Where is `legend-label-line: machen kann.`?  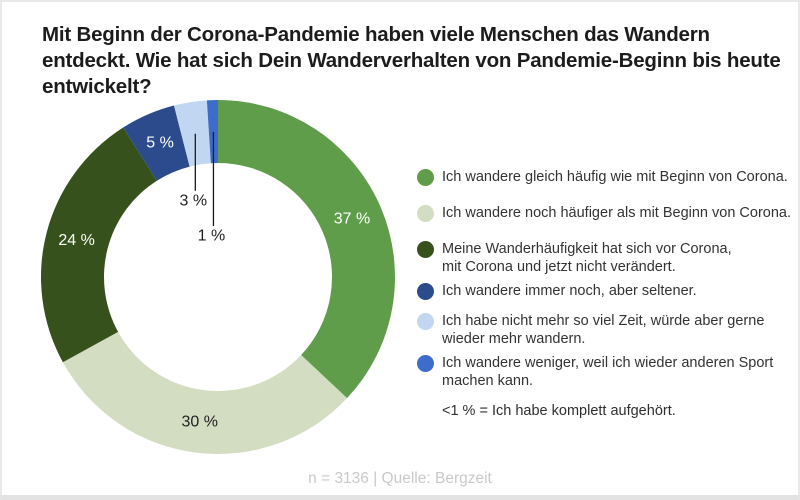 legend-label-line: machen kann. is located at coordinates (488, 381).